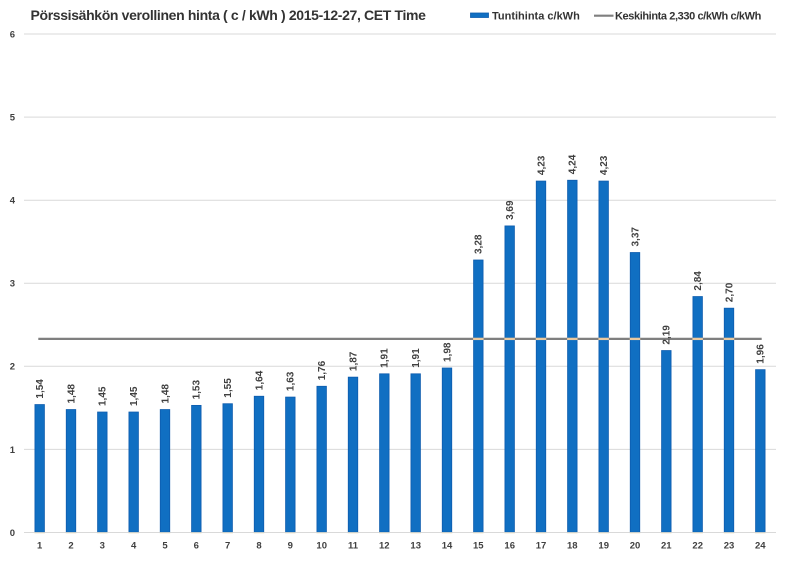 The height and width of the screenshot is (566, 800). Describe the element at coordinates (666, 546) in the screenshot. I see `svg-text: 21` at that location.